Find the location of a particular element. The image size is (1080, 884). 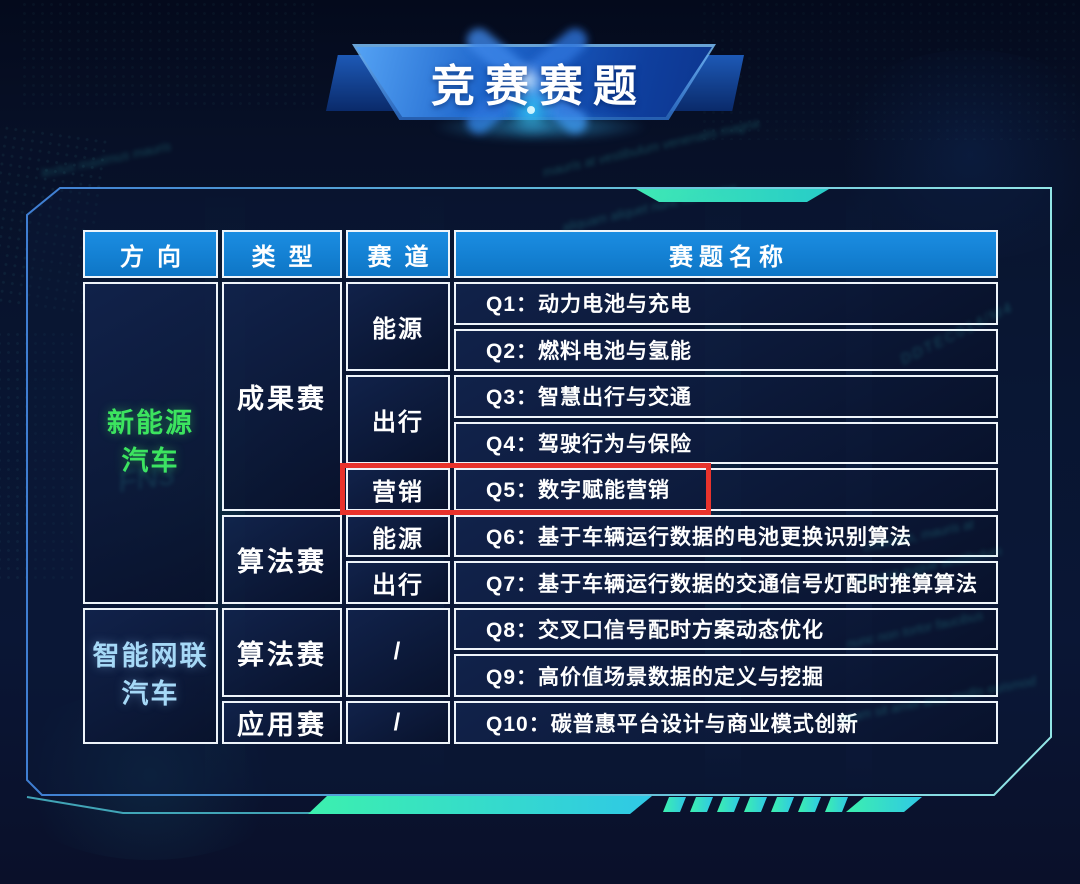

topic-cell: Q7：基于车辆运行数据的交通信号灯配时推算算法 is located at coordinates (726, 582).